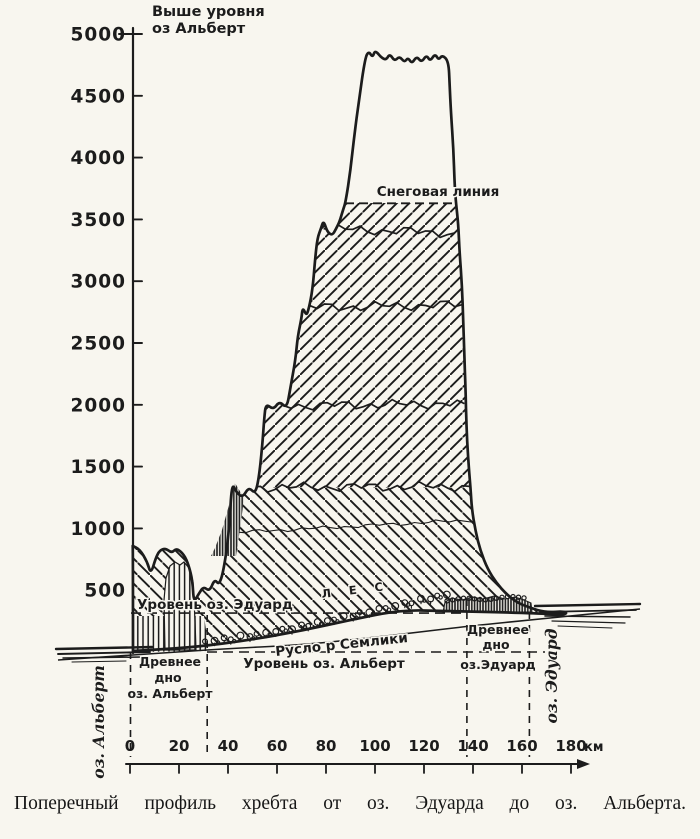 The width and height of the screenshot is (700, 839). I want to click on y-tick-label: 1000, so click(99, 529).